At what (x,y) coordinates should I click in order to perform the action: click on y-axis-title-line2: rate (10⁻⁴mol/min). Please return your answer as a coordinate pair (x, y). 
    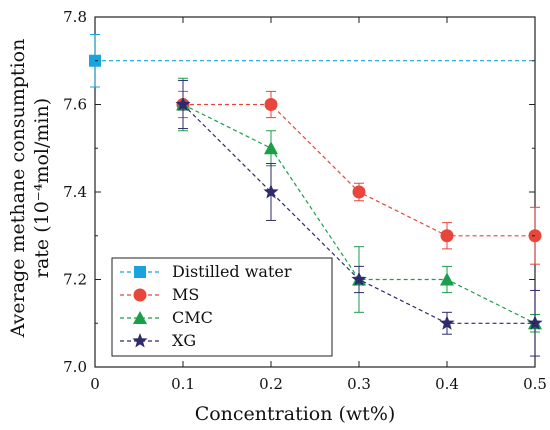
    Looking at the image, I should click on (42, 188).